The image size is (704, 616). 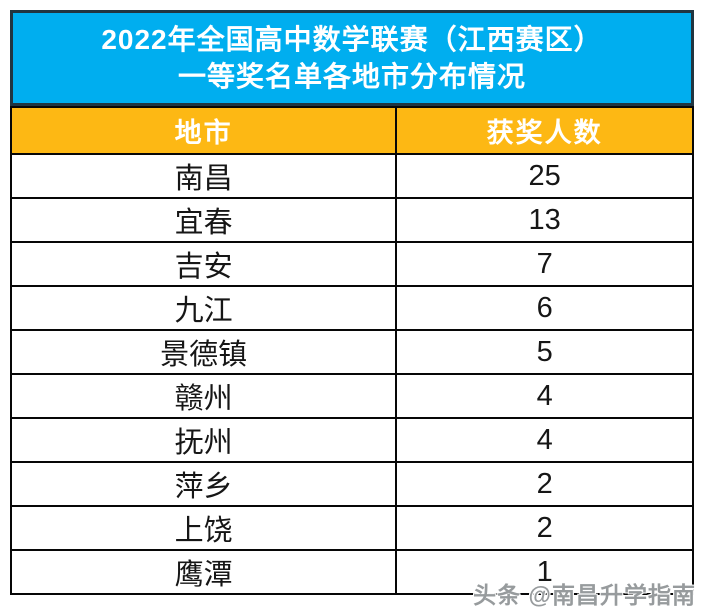 I want to click on city-cell: 宜春, so click(x=203, y=220).